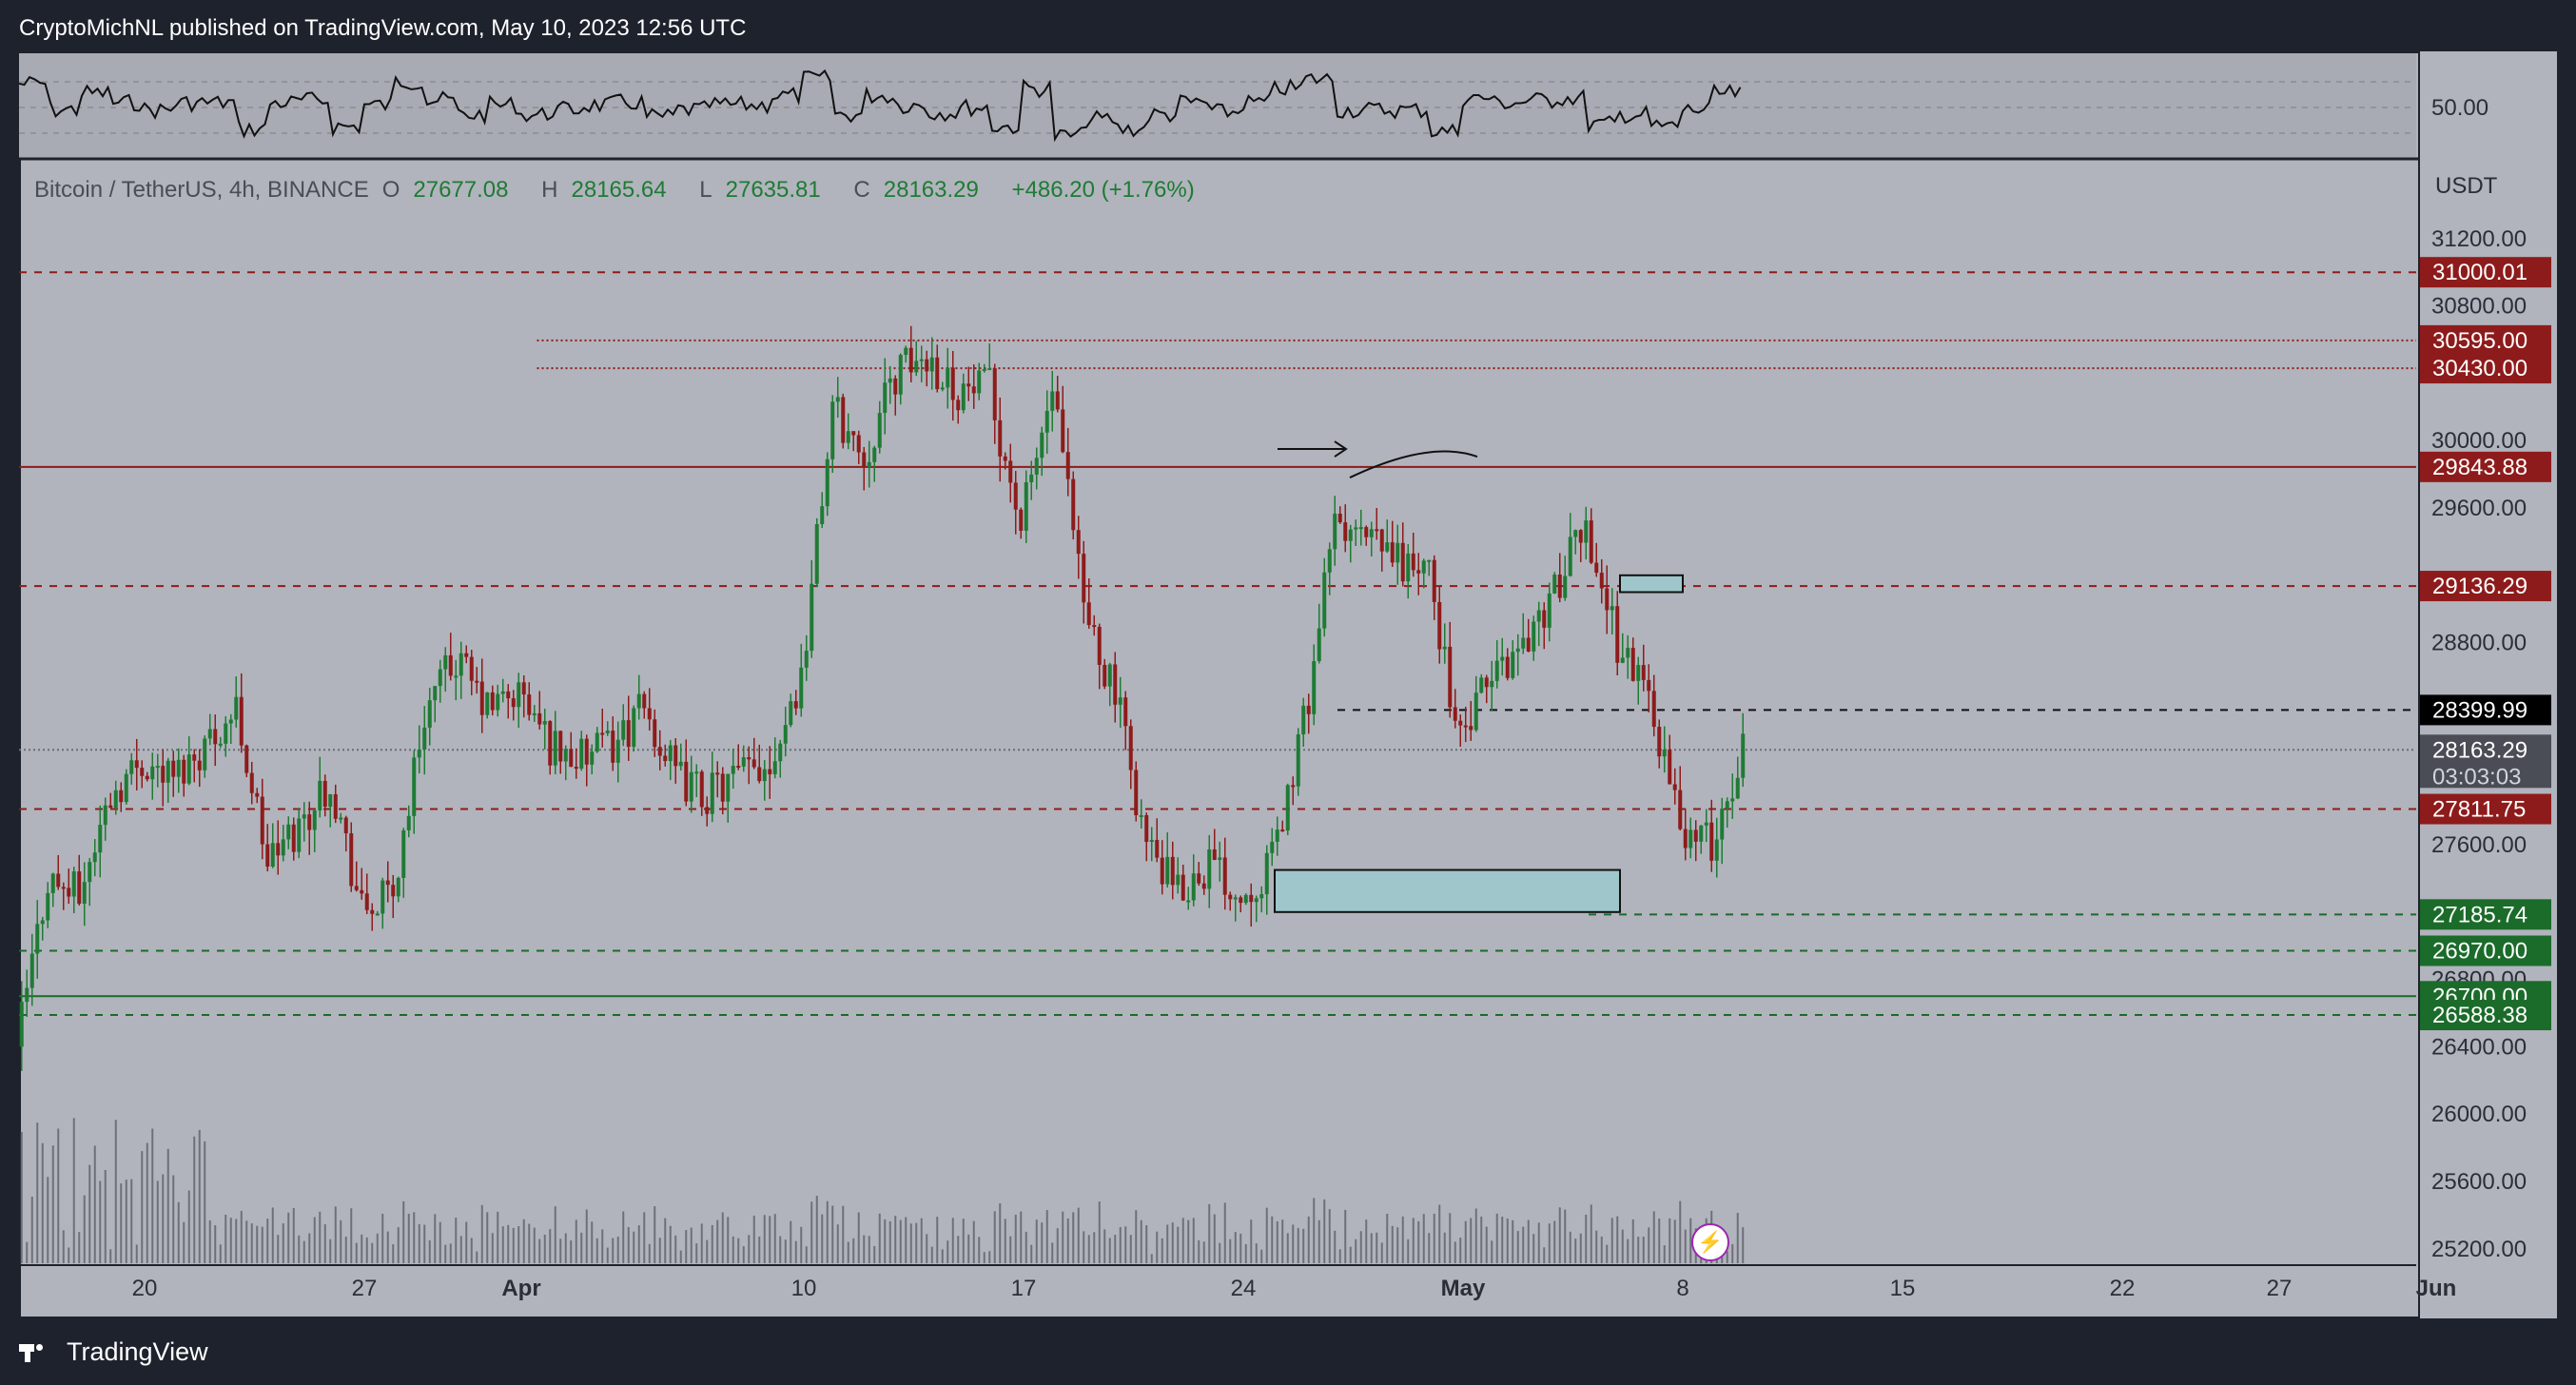  Describe the element at coordinates (1103, 190) in the screenshot. I see `change-value: +486.20 (+1.76%)` at that location.